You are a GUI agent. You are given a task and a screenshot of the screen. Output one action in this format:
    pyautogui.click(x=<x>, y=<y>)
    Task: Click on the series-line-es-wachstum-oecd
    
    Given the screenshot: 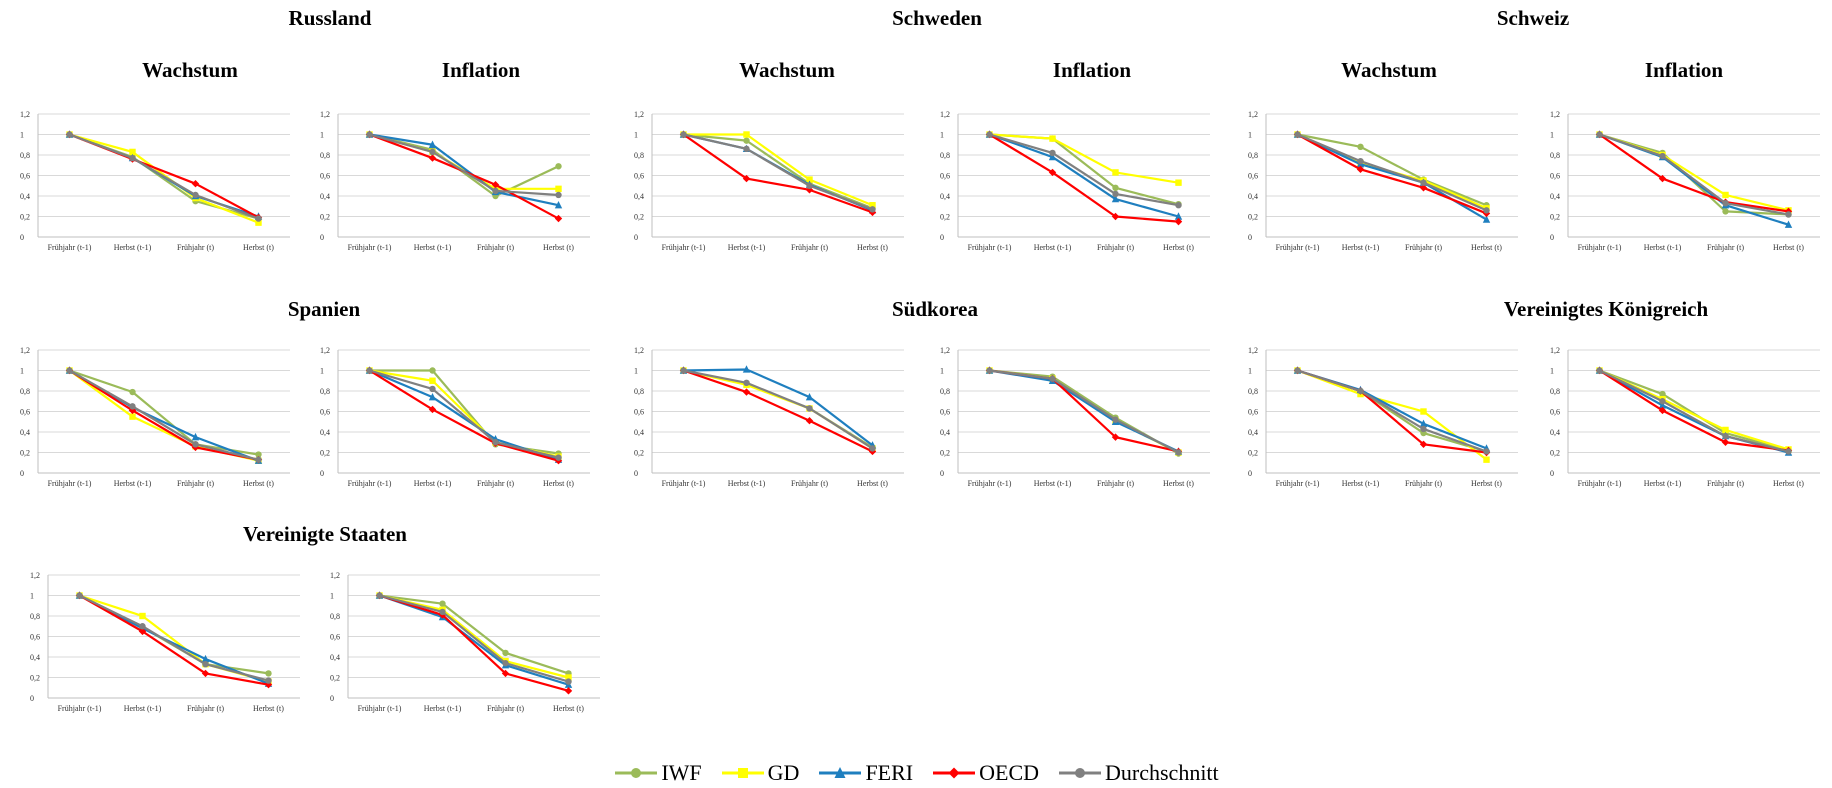 What is the action you would take?
    pyautogui.click(x=163, y=415)
    